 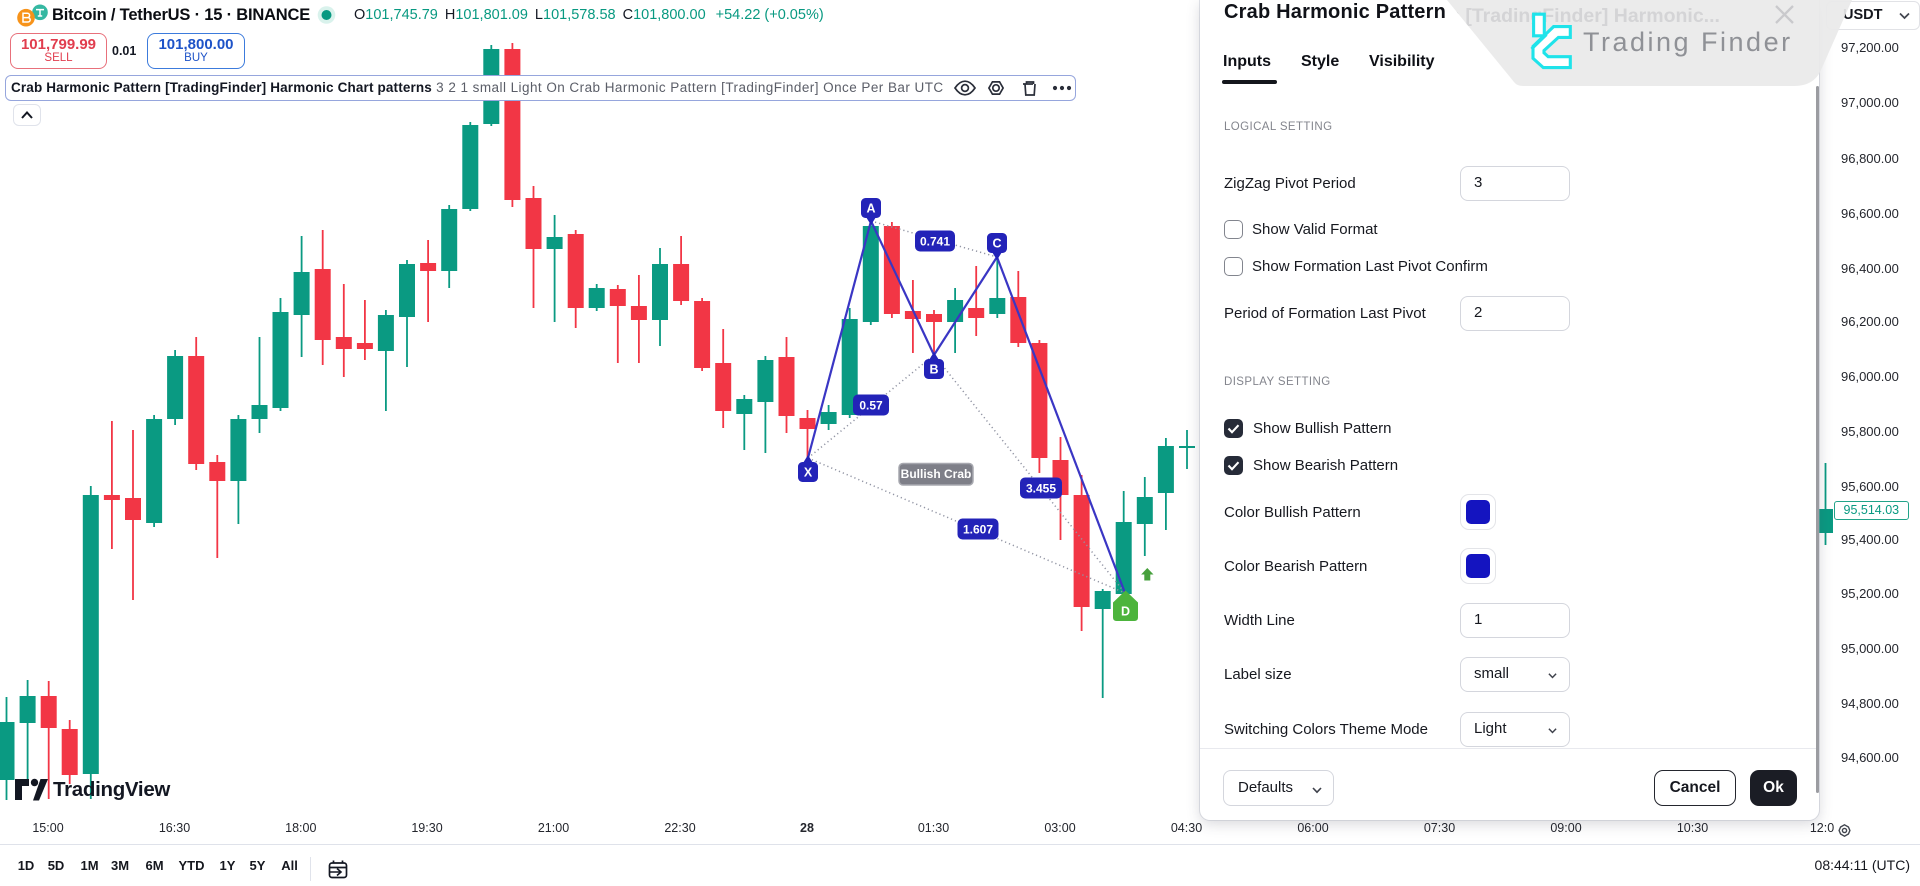 I want to click on svg-text: 3.455, so click(x=1041, y=489).